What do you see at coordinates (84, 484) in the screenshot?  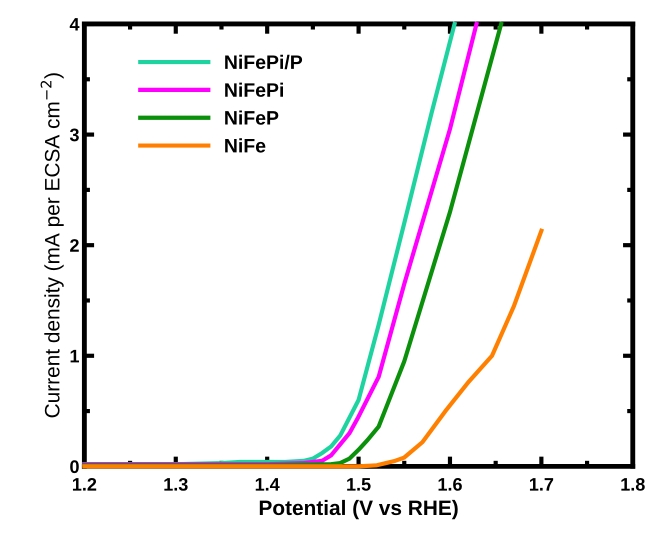 I see `x-tick-label: 1.2` at bounding box center [84, 484].